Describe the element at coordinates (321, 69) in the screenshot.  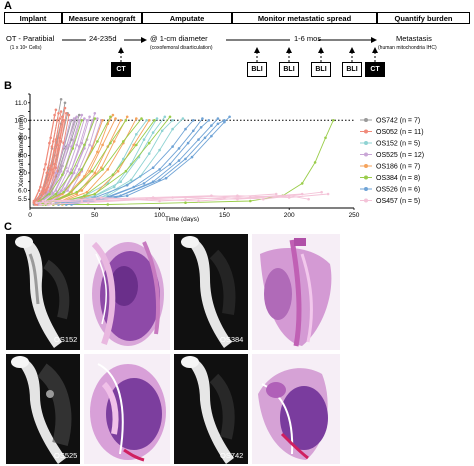
I see `bli-box-3: BLI` at that location.